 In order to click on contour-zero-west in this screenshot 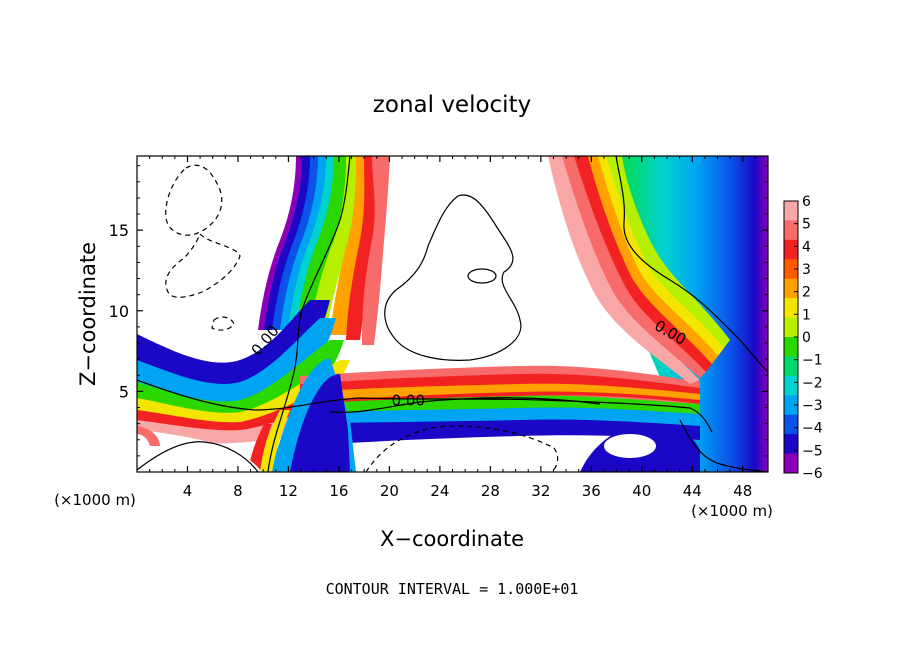, I will do `click(309, 314)`.